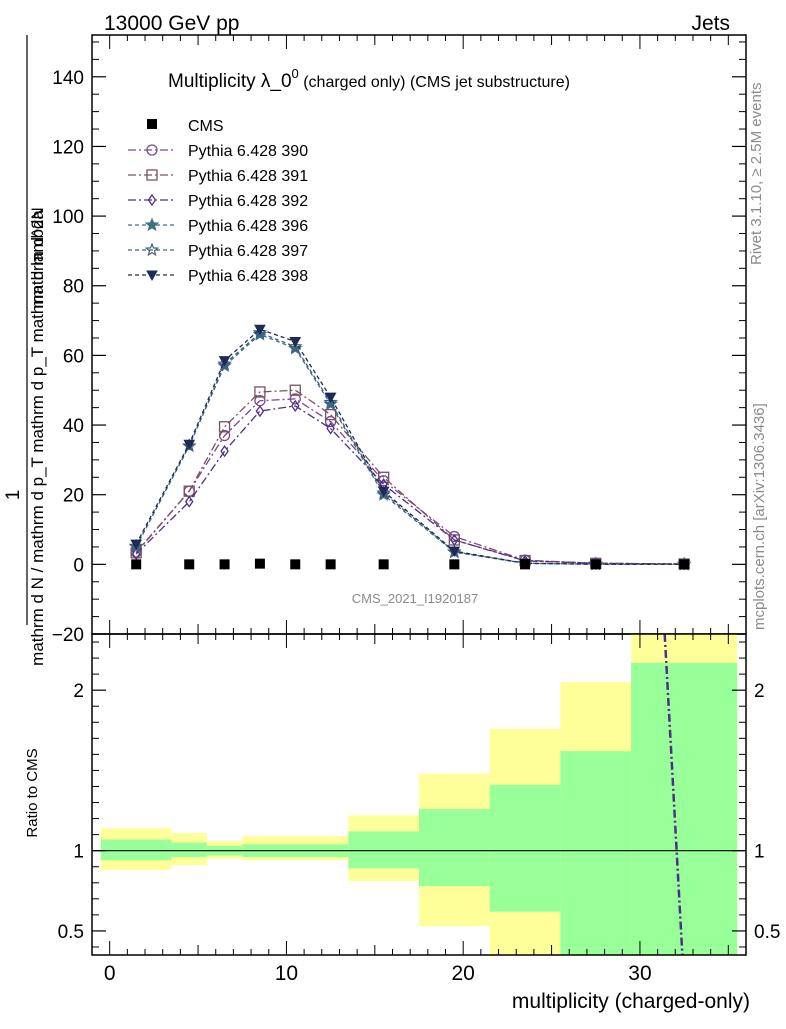  What do you see at coordinates (68, 78) in the screenshot?
I see `y-tick-label: 140` at bounding box center [68, 78].